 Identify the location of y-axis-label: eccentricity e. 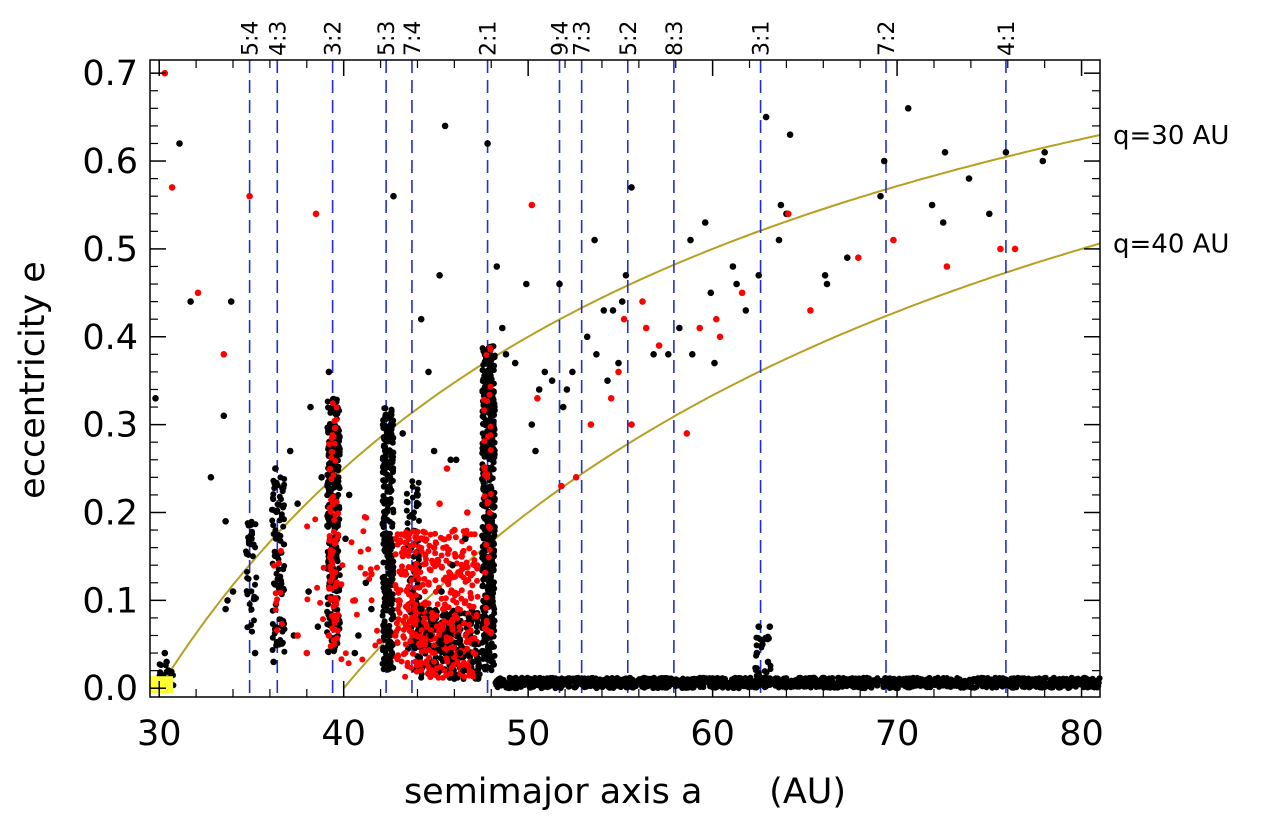
(33, 380).